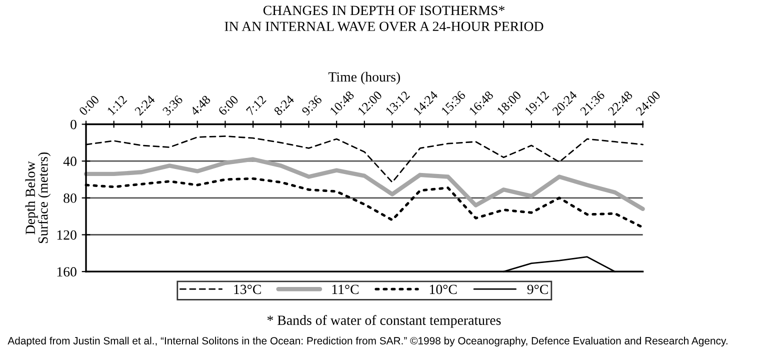 The width and height of the screenshot is (768, 355). Describe the element at coordinates (66, 272) in the screenshot. I see `y-tick-label: 160` at that location.